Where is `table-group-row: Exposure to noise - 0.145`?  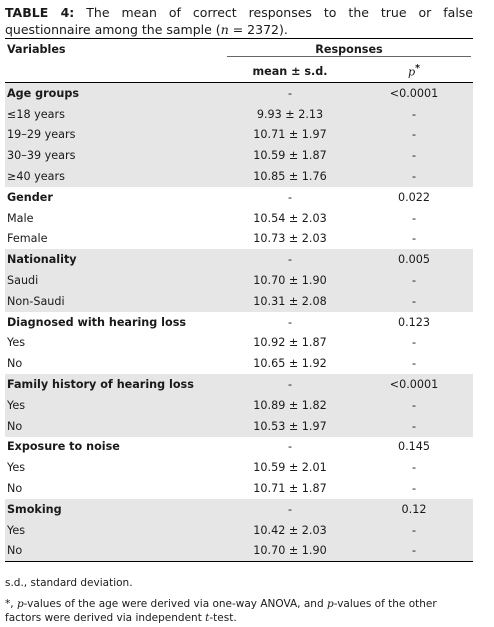 table-group-row: Exposure to noise - 0.145 is located at coordinates (239, 447).